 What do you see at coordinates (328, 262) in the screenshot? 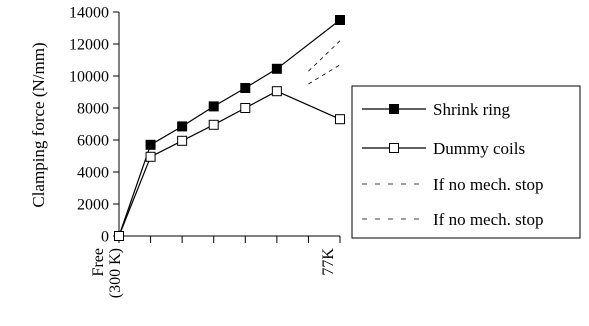
I see `x-tick-label: 77K` at bounding box center [328, 262].